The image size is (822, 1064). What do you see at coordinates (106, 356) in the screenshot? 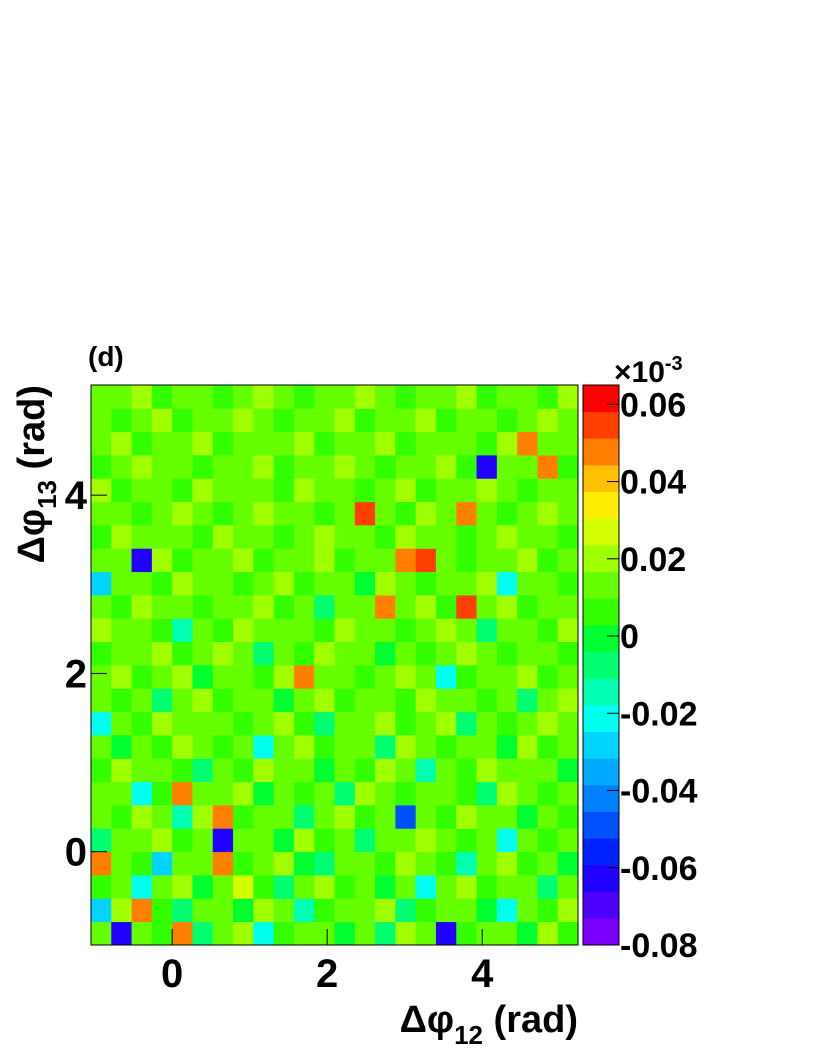
I see `panel-label: (d)` at bounding box center [106, 356].